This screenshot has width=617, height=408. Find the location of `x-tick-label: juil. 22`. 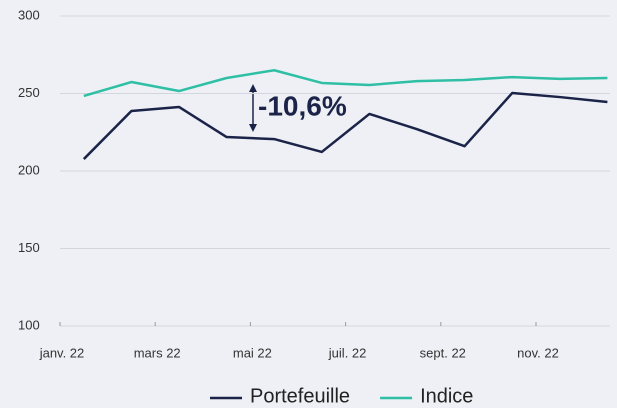

x-tick-label: juil. 22 is located at coordinates (347, 352).